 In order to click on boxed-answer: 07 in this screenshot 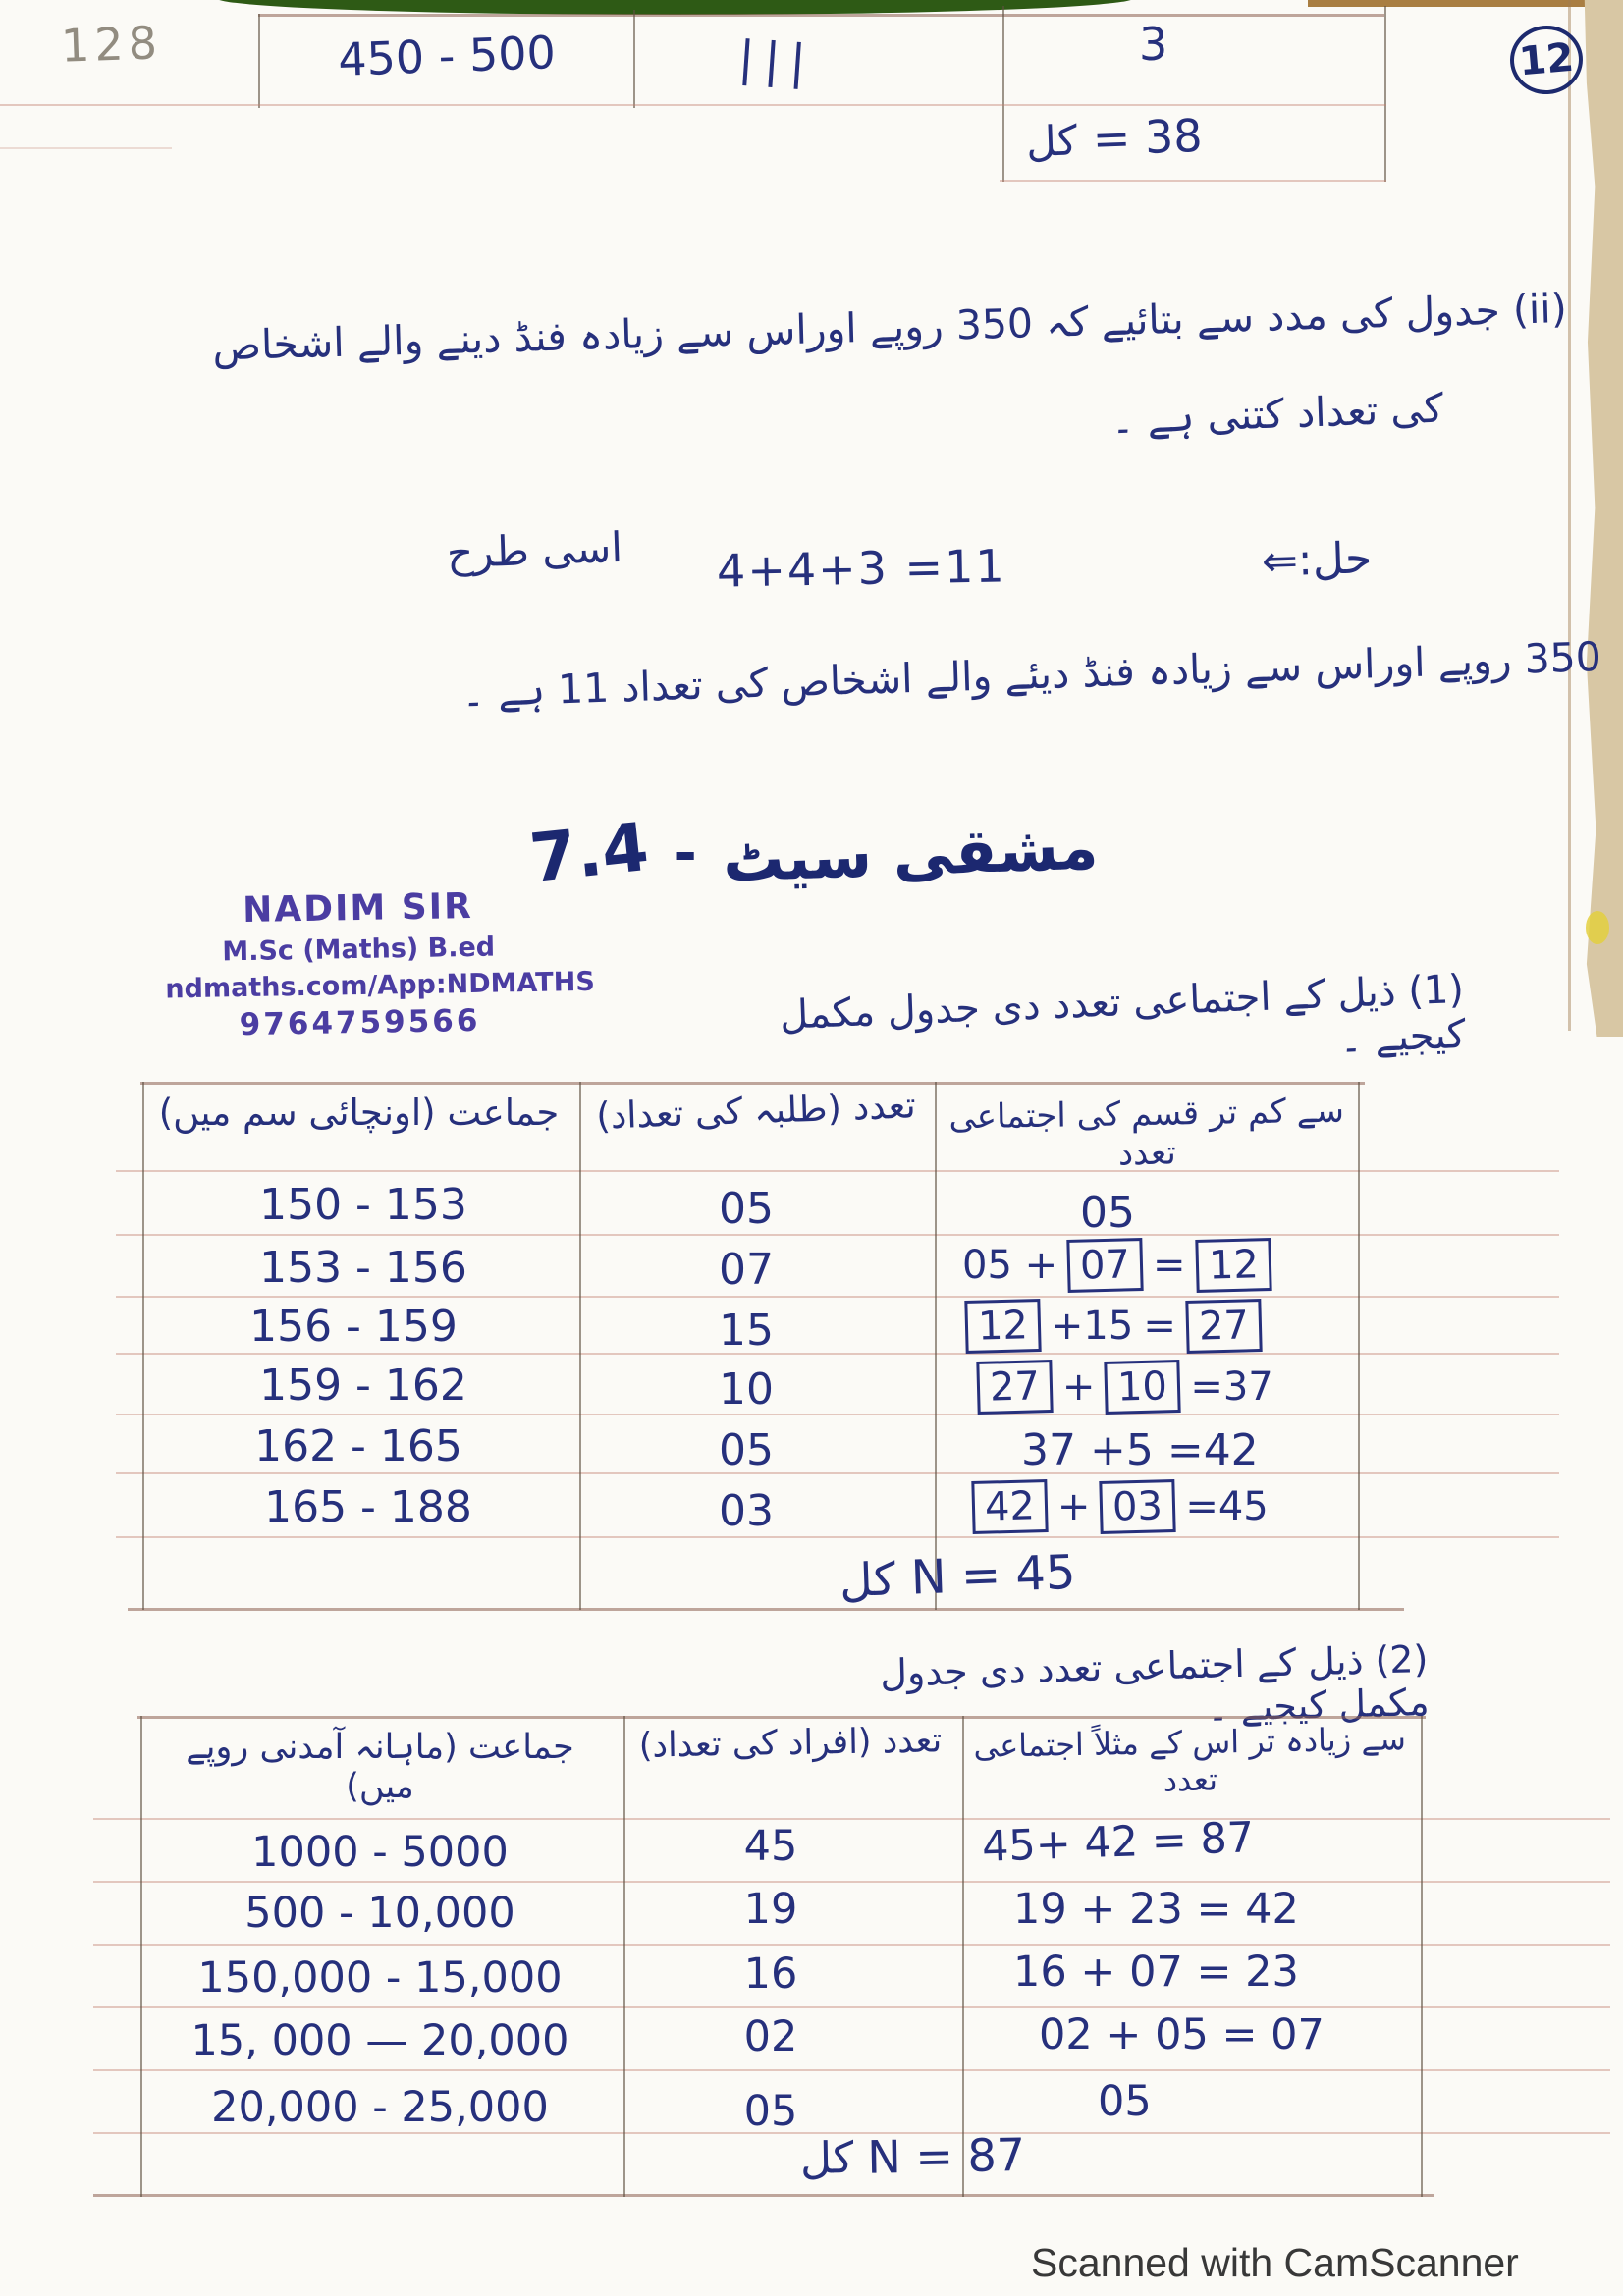, I will do `click(1105, 1265)`.